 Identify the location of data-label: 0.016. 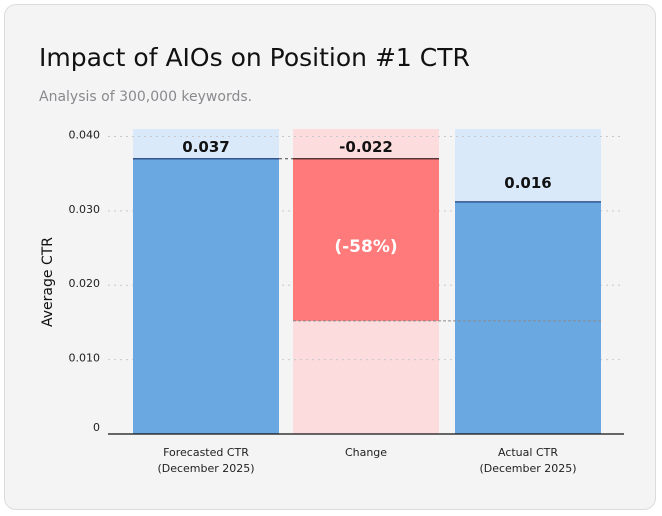
(527, 183).